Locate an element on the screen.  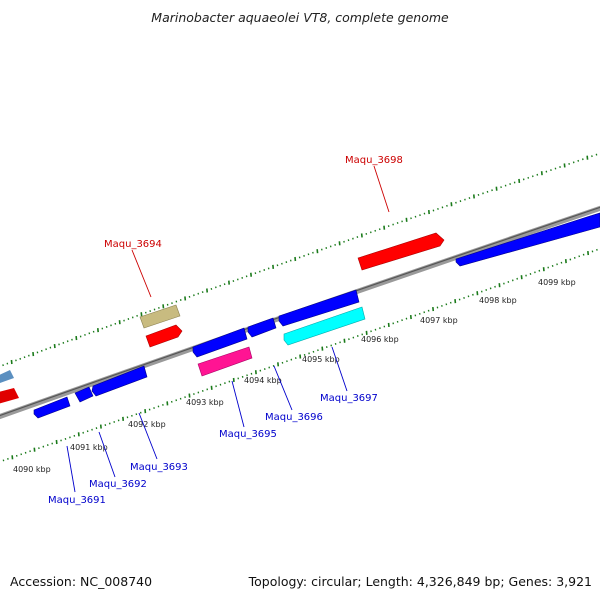
tick-label: 4099 kbp is located at coordinates (557, 282).